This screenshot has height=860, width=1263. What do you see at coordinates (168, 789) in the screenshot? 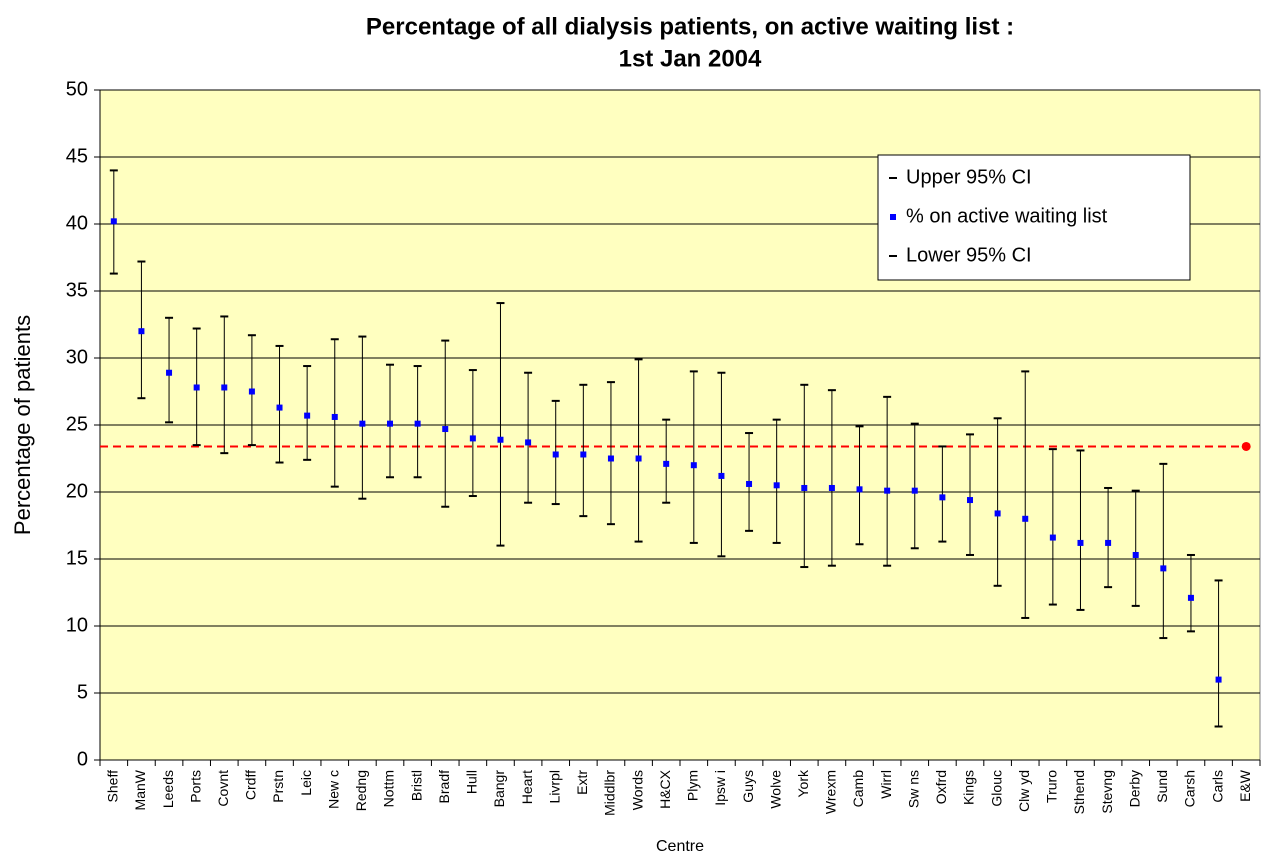
I see `x-tick-label: Leeds` at bounding box center [168, 789].